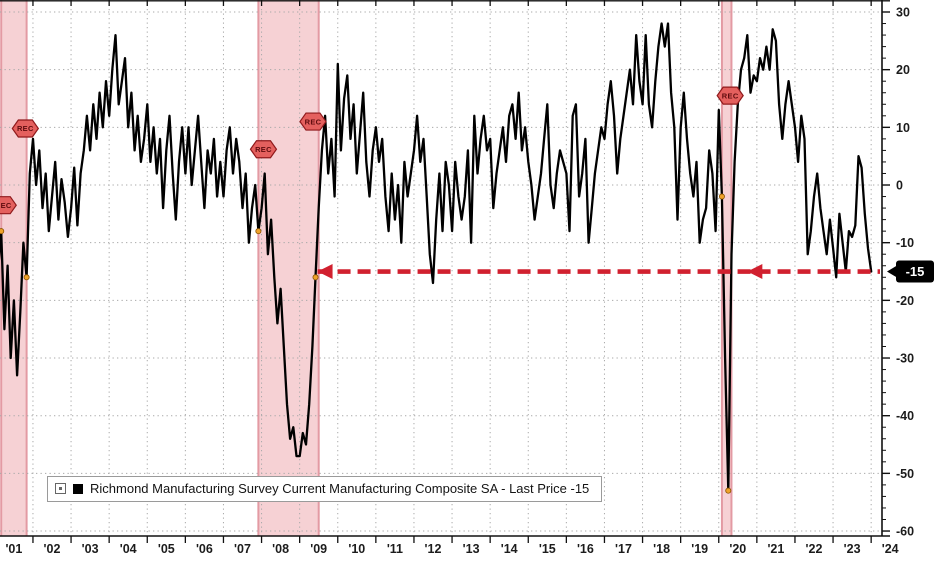 This screenshot has width=937, height=567. Describe the element at coordinates (905, 301) in the screenshot. I see `y-tick-label: -20` at that location.